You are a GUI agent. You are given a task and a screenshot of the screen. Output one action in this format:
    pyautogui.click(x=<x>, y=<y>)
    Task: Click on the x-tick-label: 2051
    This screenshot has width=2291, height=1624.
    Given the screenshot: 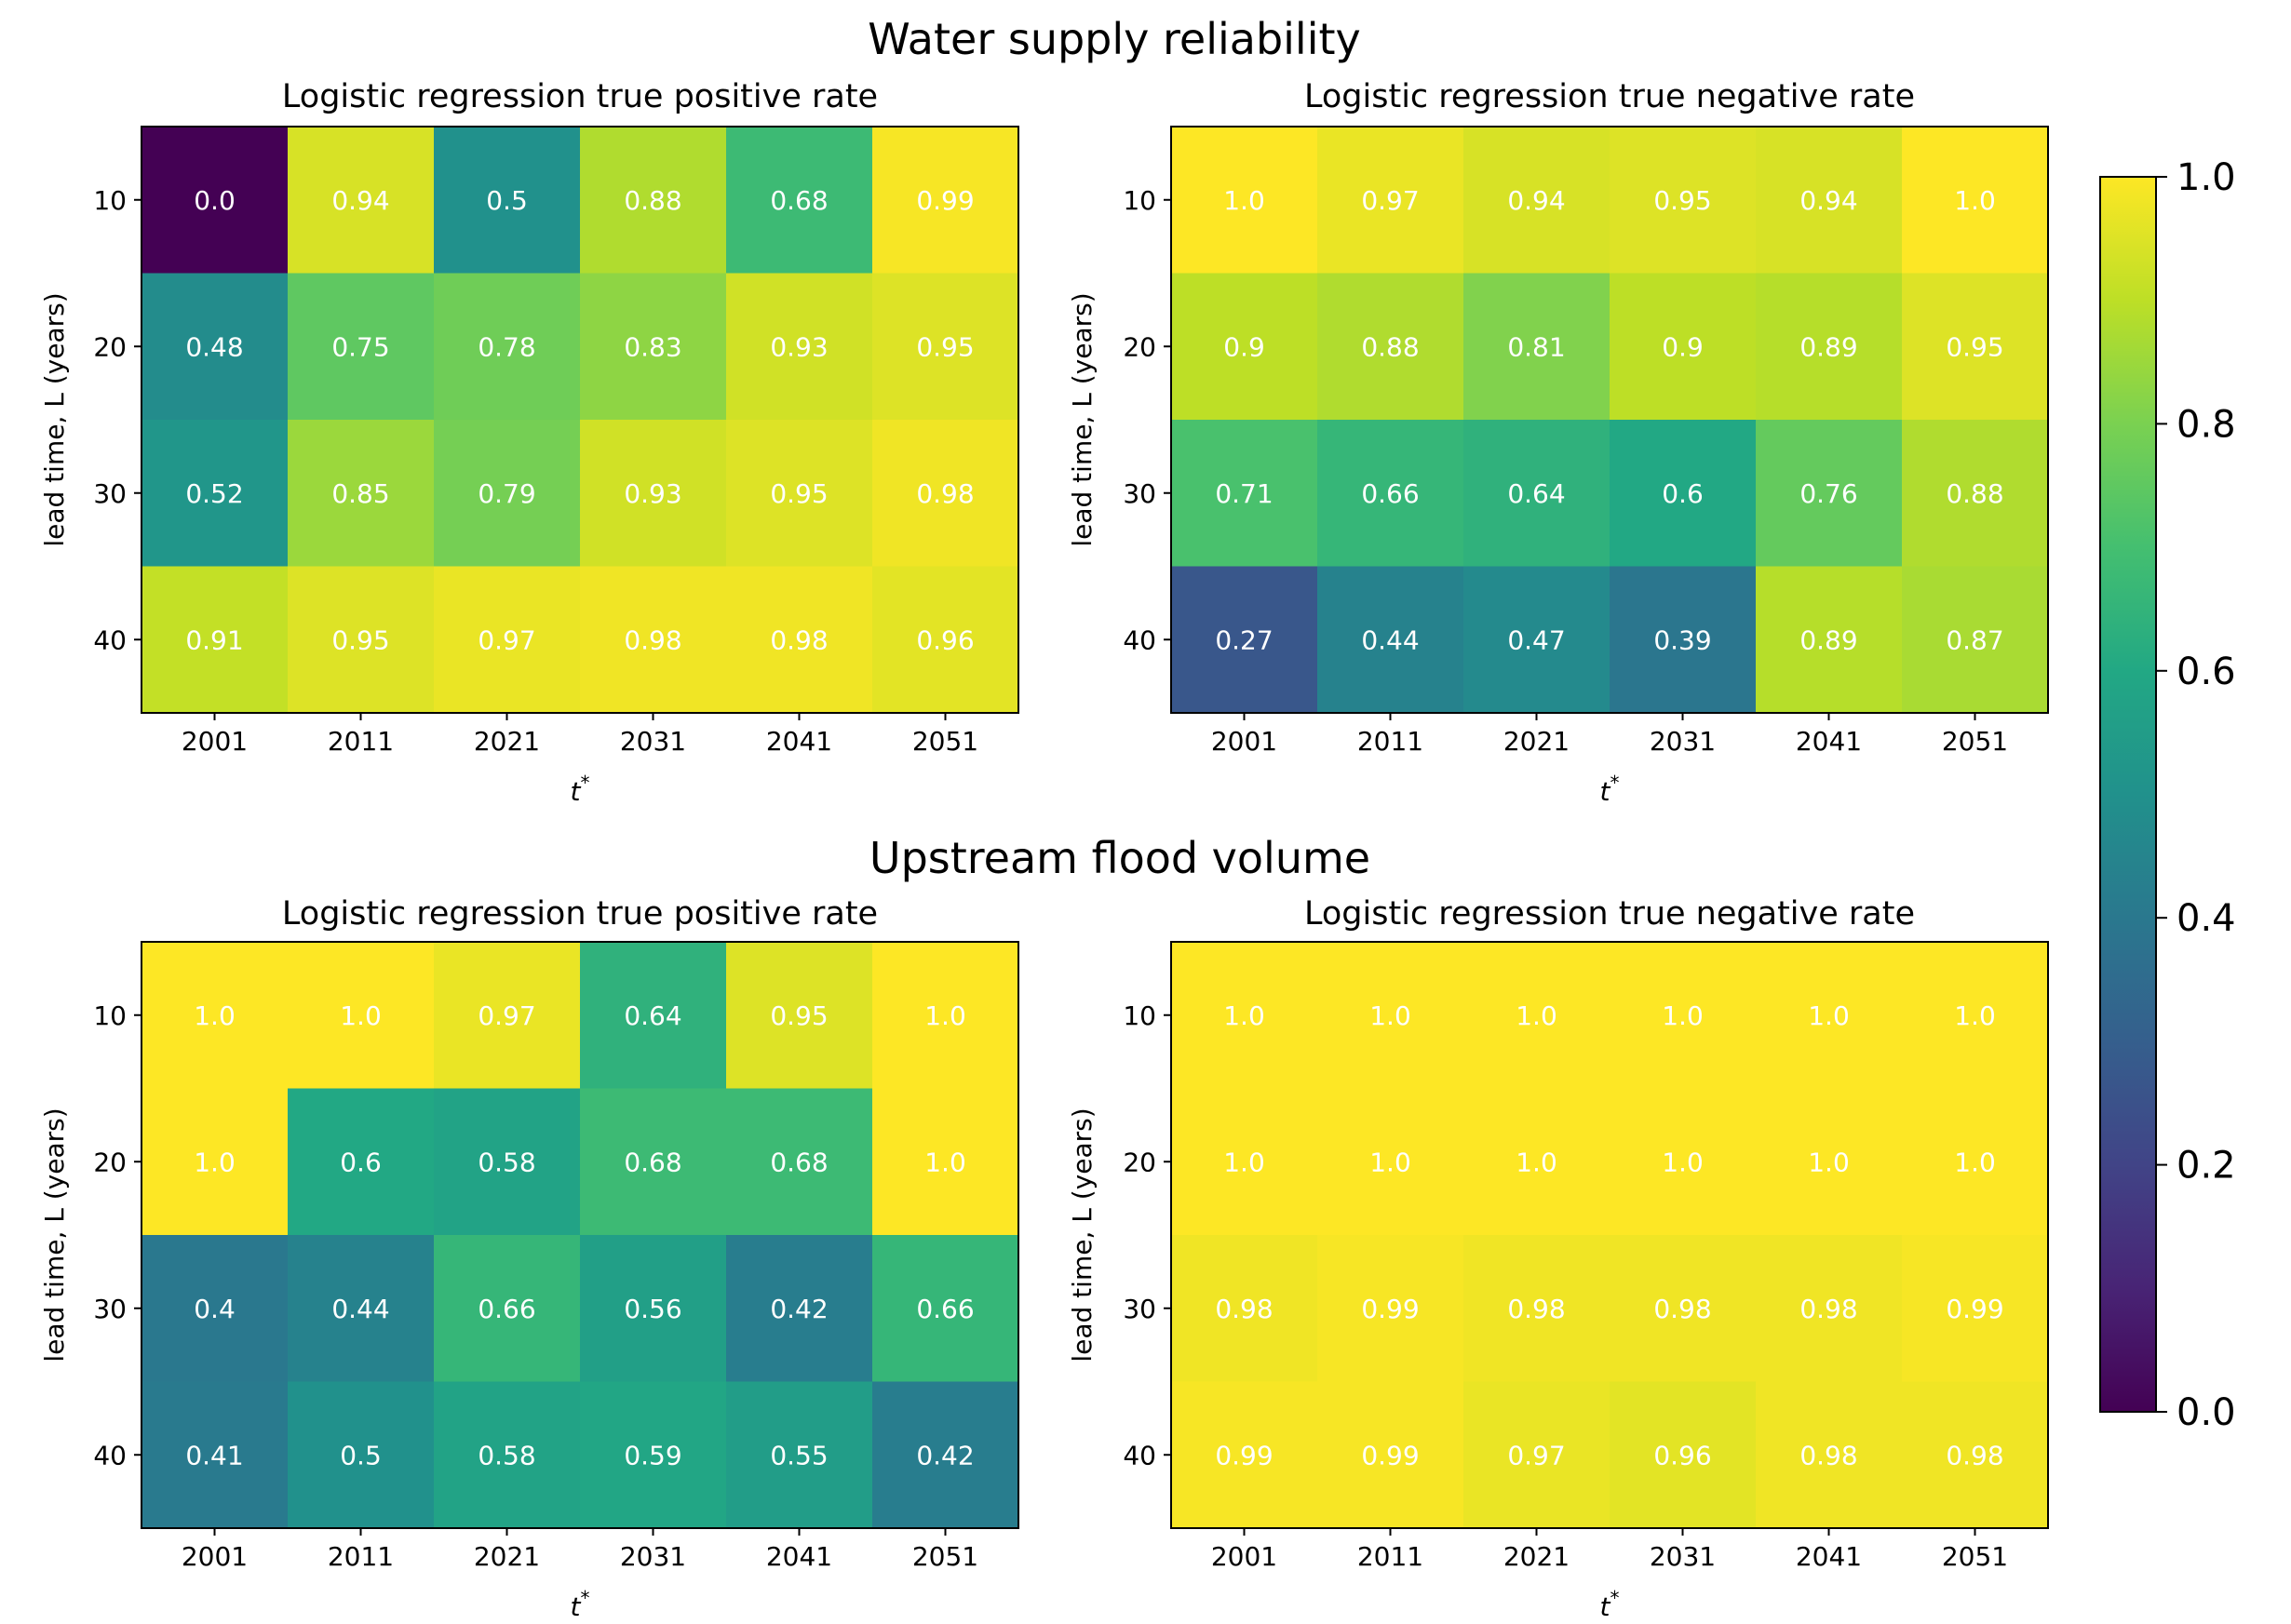 What is the action you would take?
    pyautogui.click(x=945, y=741)
    